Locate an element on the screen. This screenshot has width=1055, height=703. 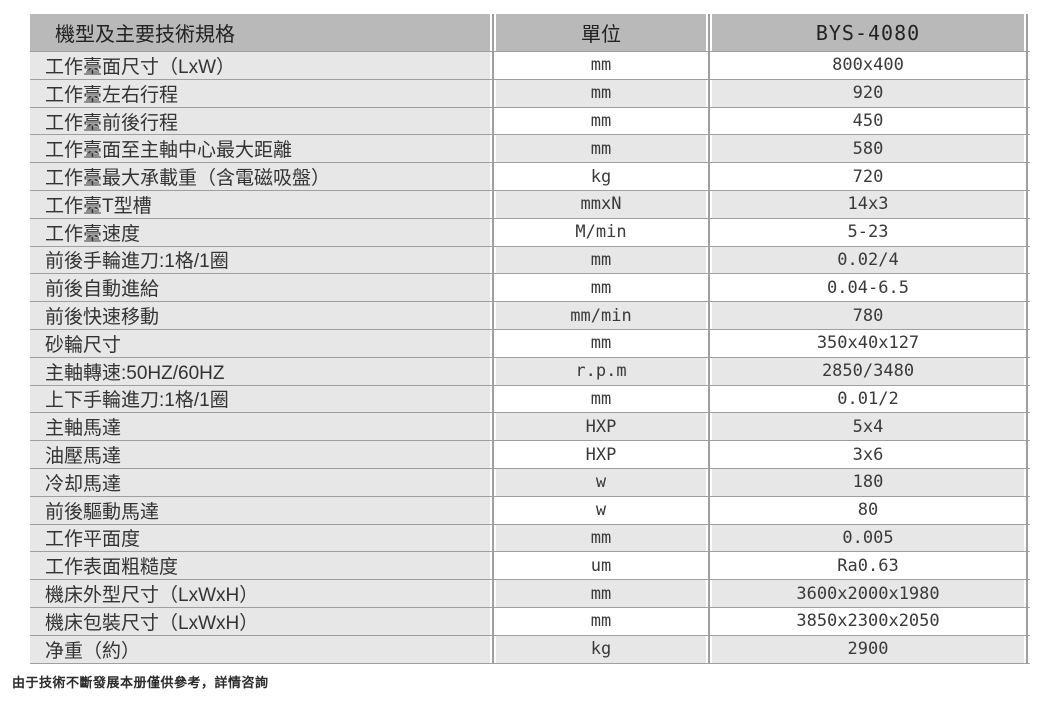
table-row: 工作臺最大承載重（含電磁吸盤） kg 720 is located at coordinates (530, 177).